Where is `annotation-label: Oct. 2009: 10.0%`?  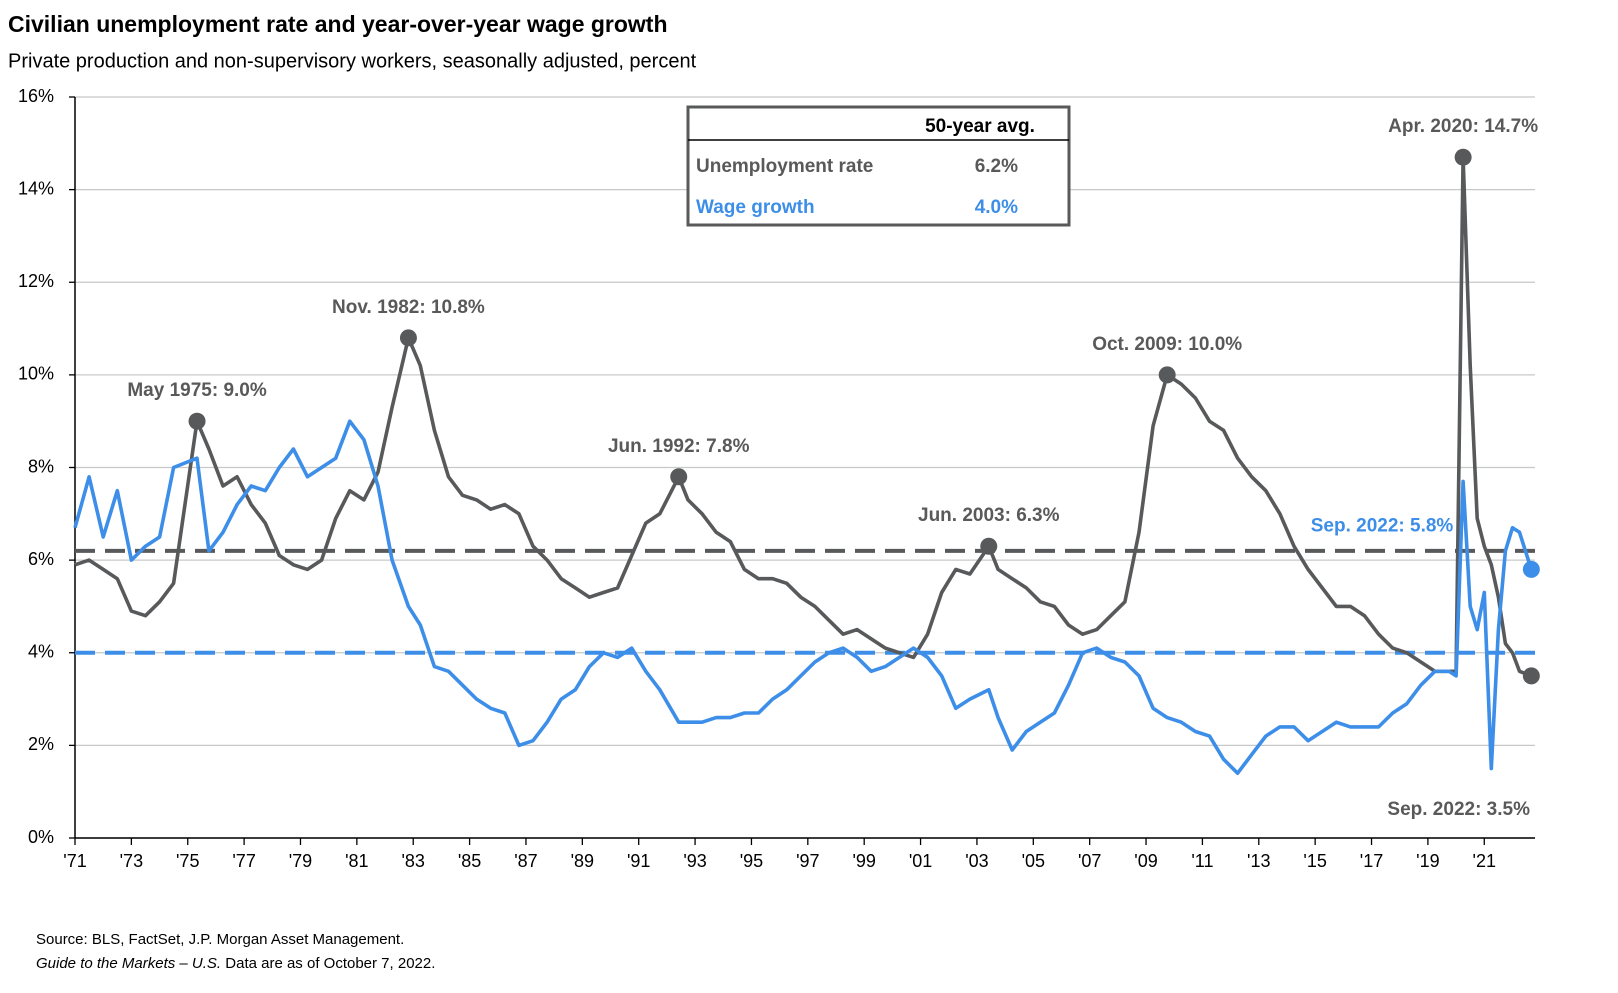 annotation-label: Oct. 2009: 10.0% is located at coordinates (1167, 344).